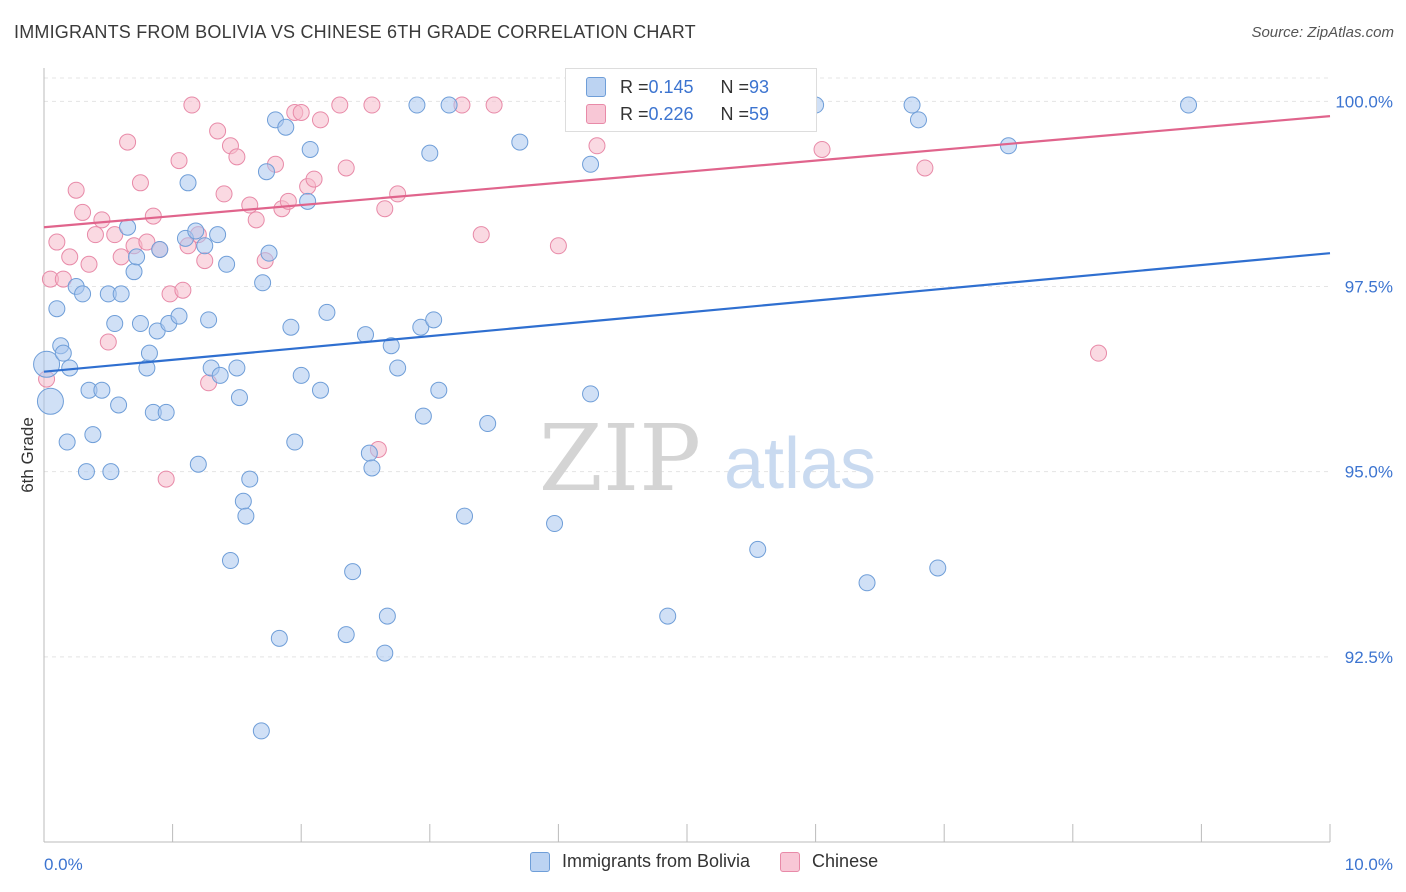 Image resolution: width=1406 pixels, height=892 pixels. I want to click on stats-legend-row-bolivia: R = 0.145 N = 93, so click(677, 87).